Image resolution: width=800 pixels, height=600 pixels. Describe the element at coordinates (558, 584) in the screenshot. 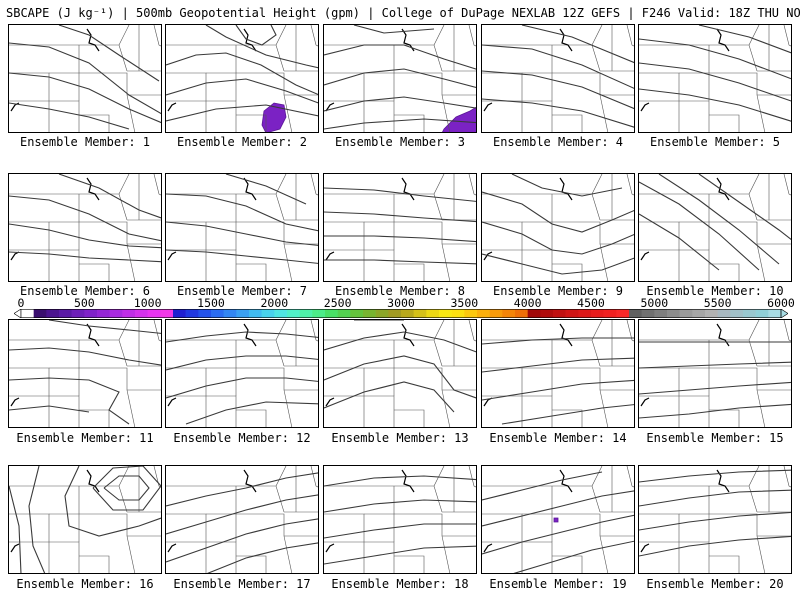

I see `member-label: Ensemble Member: 19` at that location.